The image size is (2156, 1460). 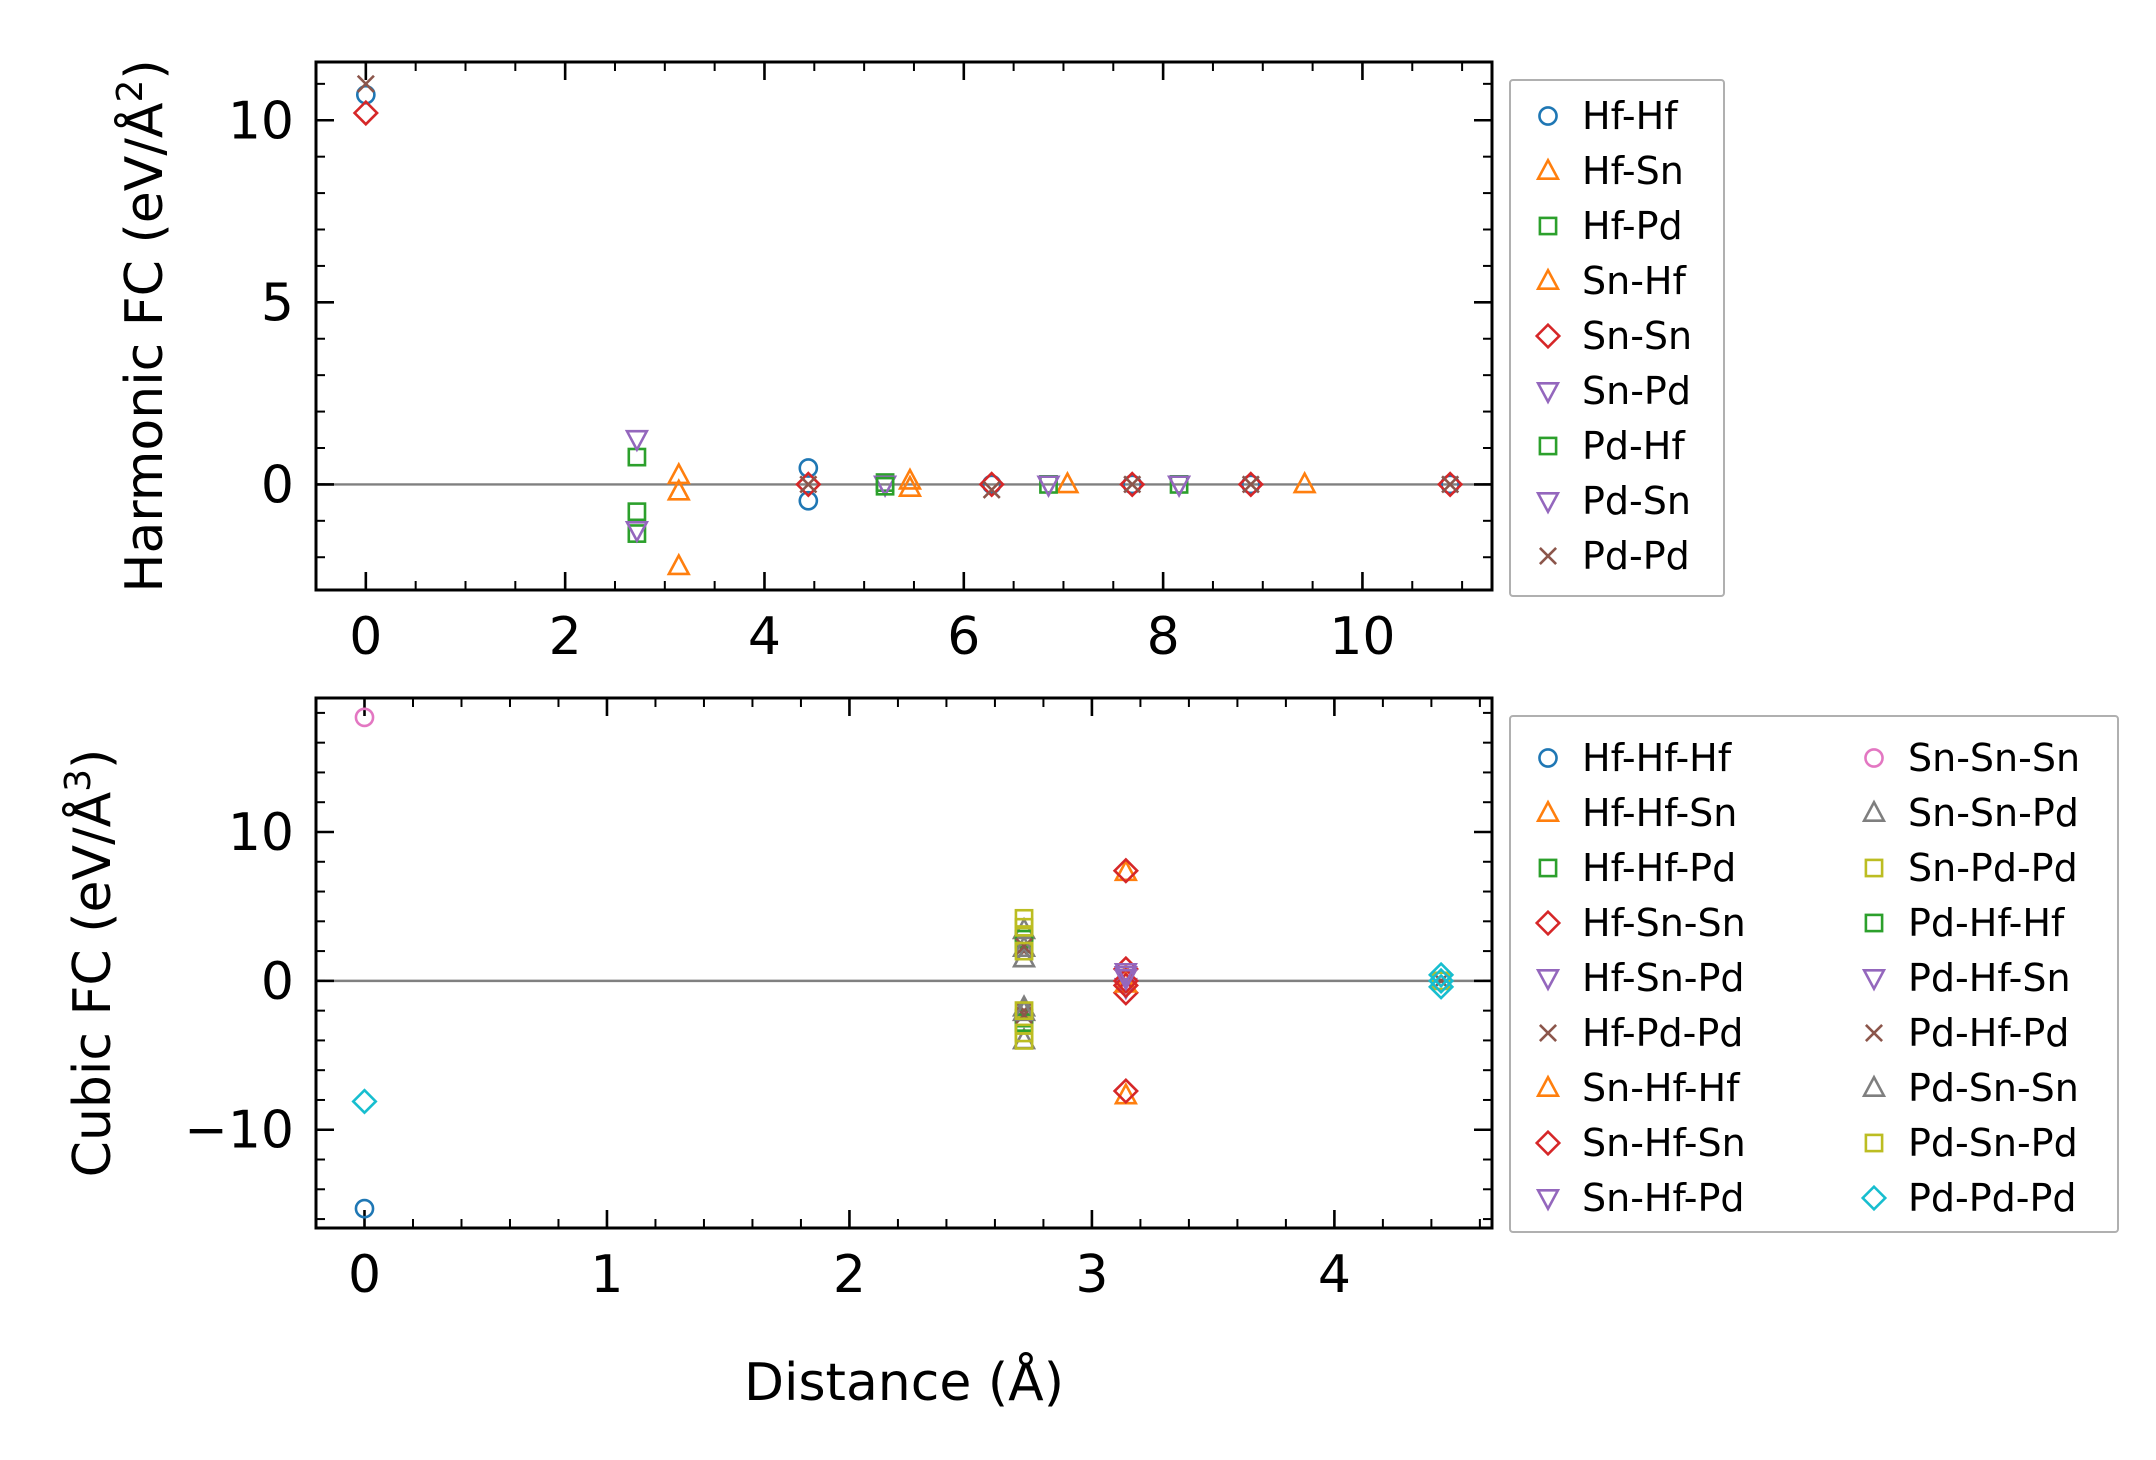 What do you see at coordinates (1091, 1275) in the screenshot?
I see `cubic-x-tick-label: 3` at bounding box center [1091, 1275].